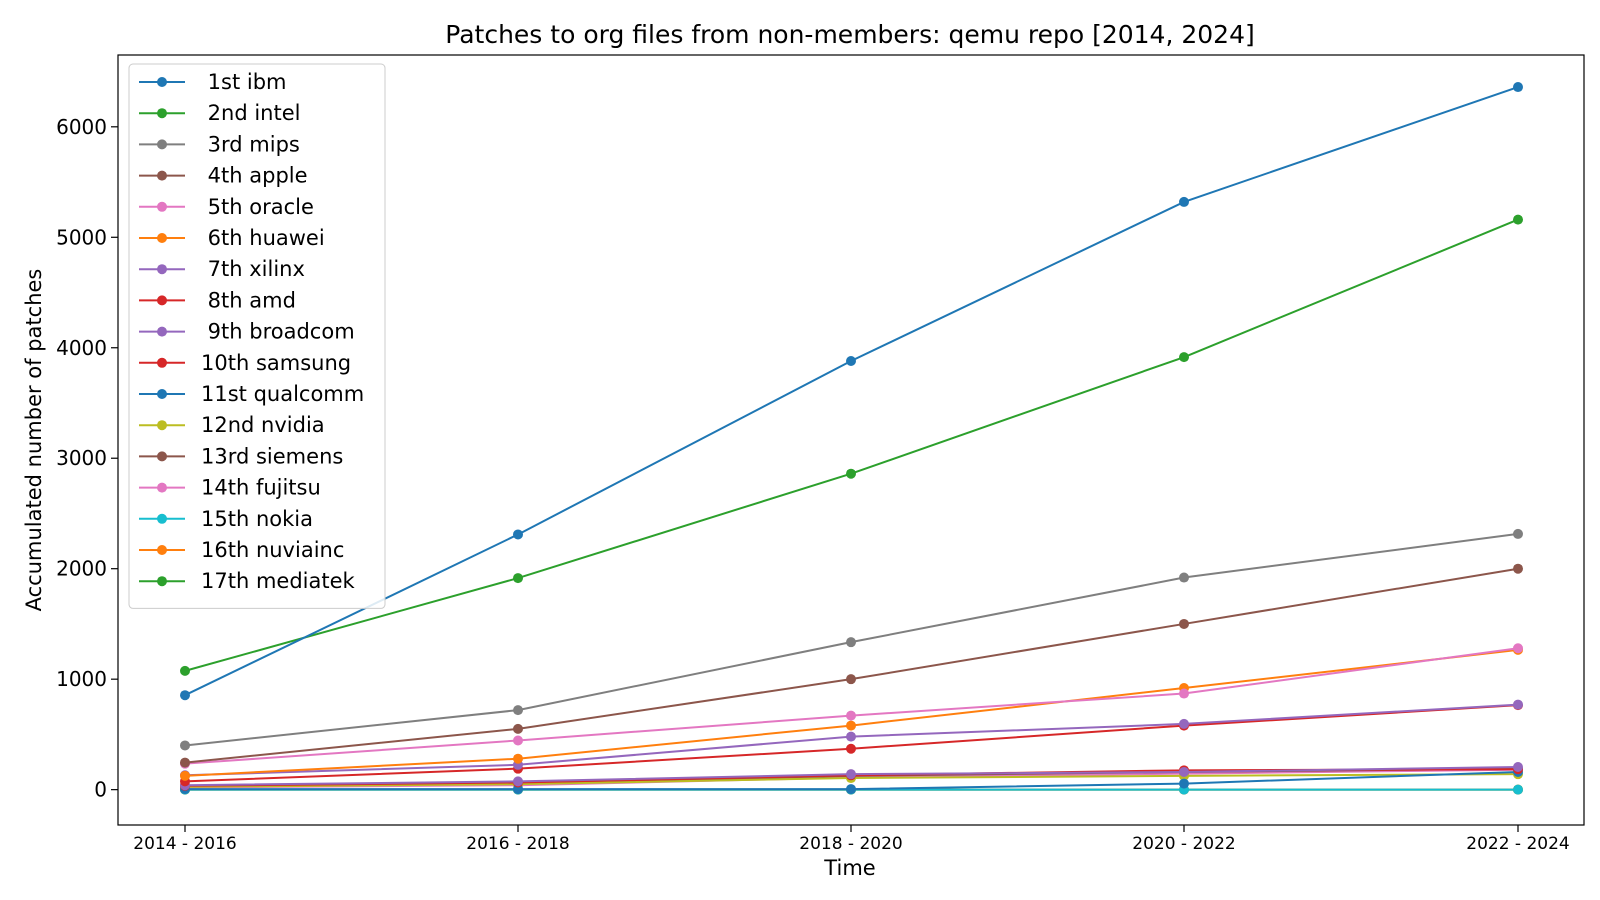 This screenshot has width=1600, height=900. Describe the element at coordinates (245, 363) in the screenshot. I see `legend-item: 10th samsung` at that location.